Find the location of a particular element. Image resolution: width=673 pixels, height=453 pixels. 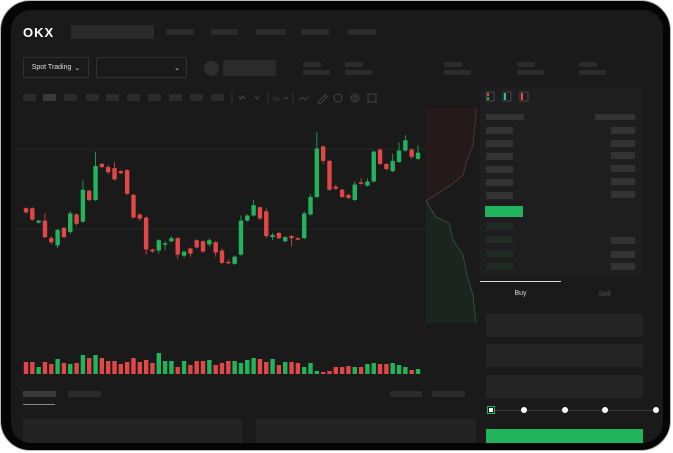

timeframe-button-active is located at coordinates (49, 97).